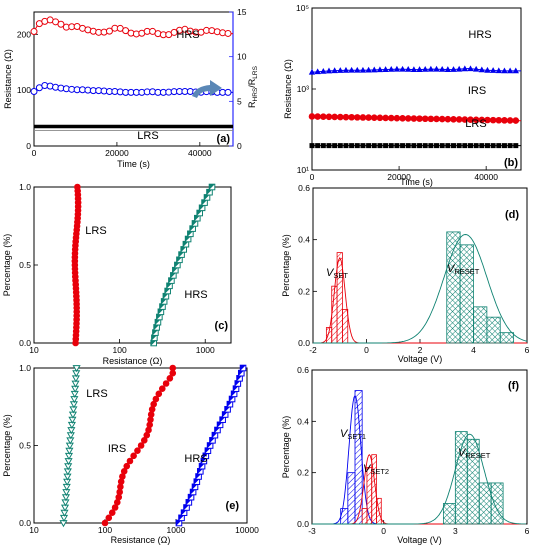 Image resolution: width=537 pixels, height=550 pixels. I want to click on panel-a-y2tick-label: 10, so click(242, 57).